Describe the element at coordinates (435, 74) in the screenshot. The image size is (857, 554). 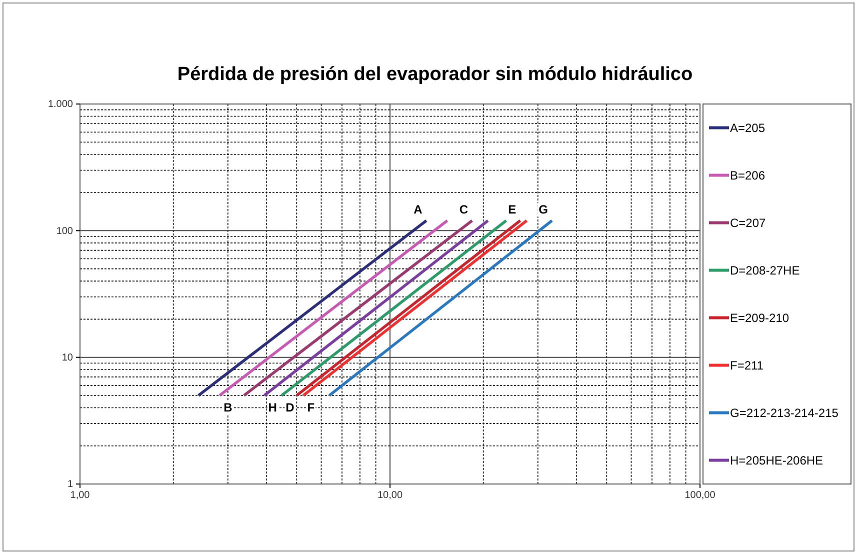
I see `chart-title: Pérdida de presión del evaporador sin módulo hidráulico` at that location.